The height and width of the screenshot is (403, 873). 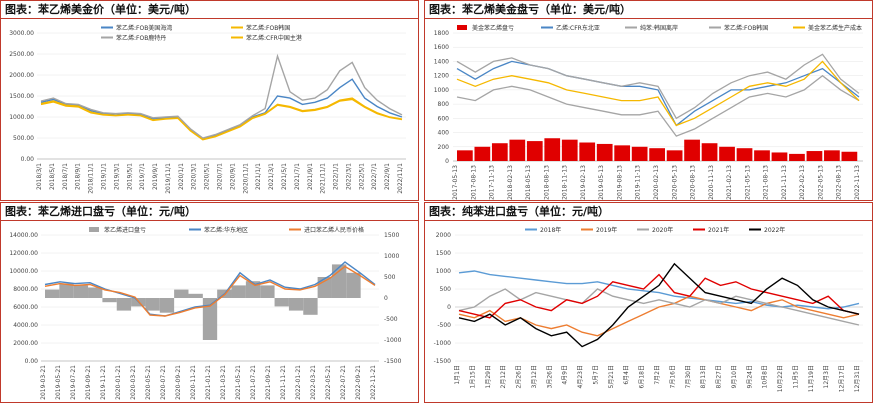 I want to click on y-tick-label: 8000.00, so click(x=25, y=289).